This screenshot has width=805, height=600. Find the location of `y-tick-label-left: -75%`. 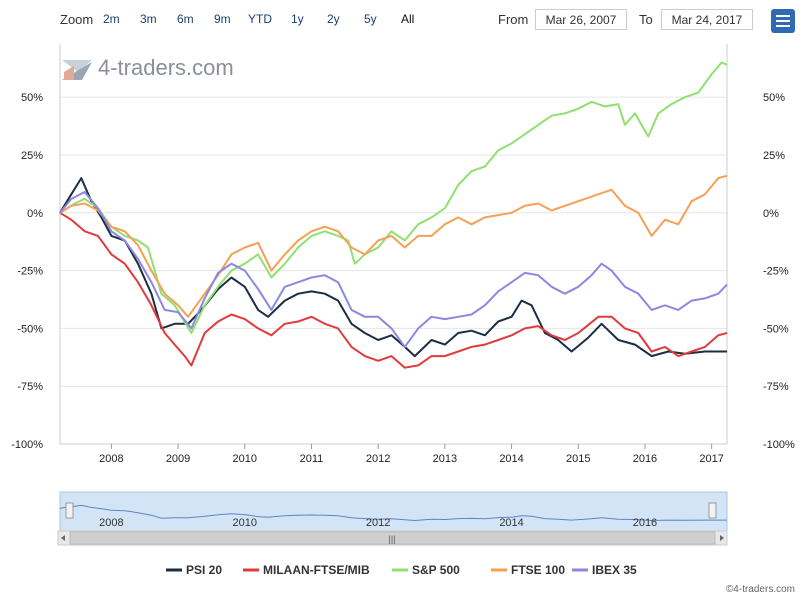

y-tick-label-left: -75% is located at coordinates (30, 387).